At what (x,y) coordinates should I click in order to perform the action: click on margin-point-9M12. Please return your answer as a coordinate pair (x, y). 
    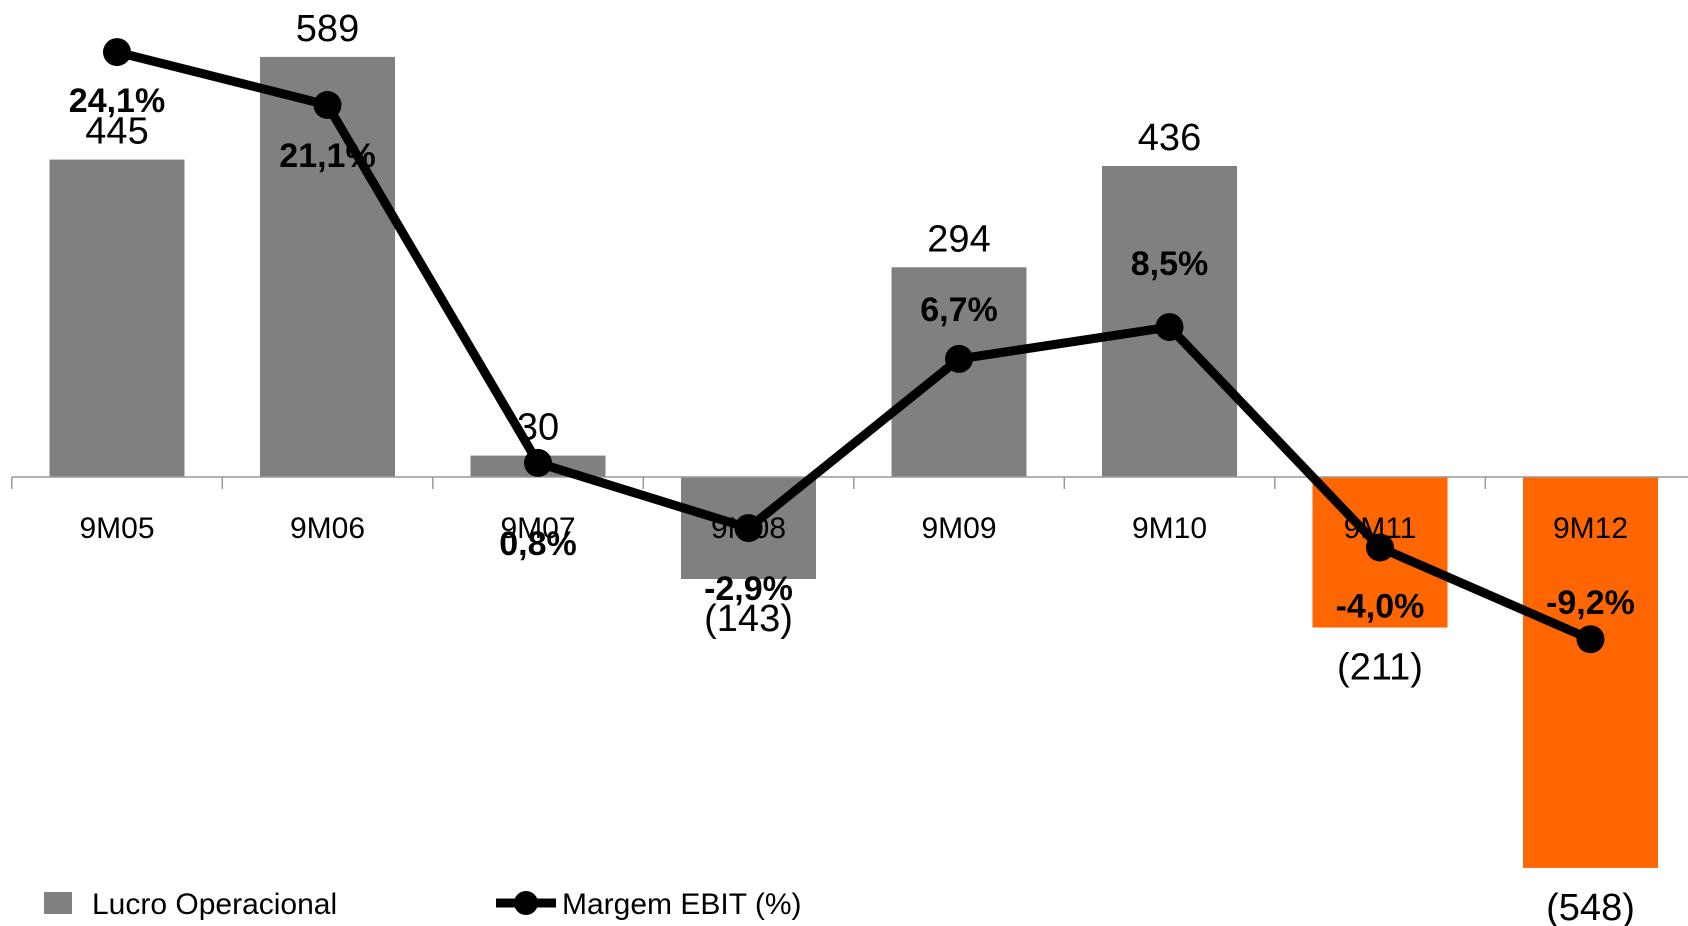
    Looking at the image, I should click on (1590, 639).